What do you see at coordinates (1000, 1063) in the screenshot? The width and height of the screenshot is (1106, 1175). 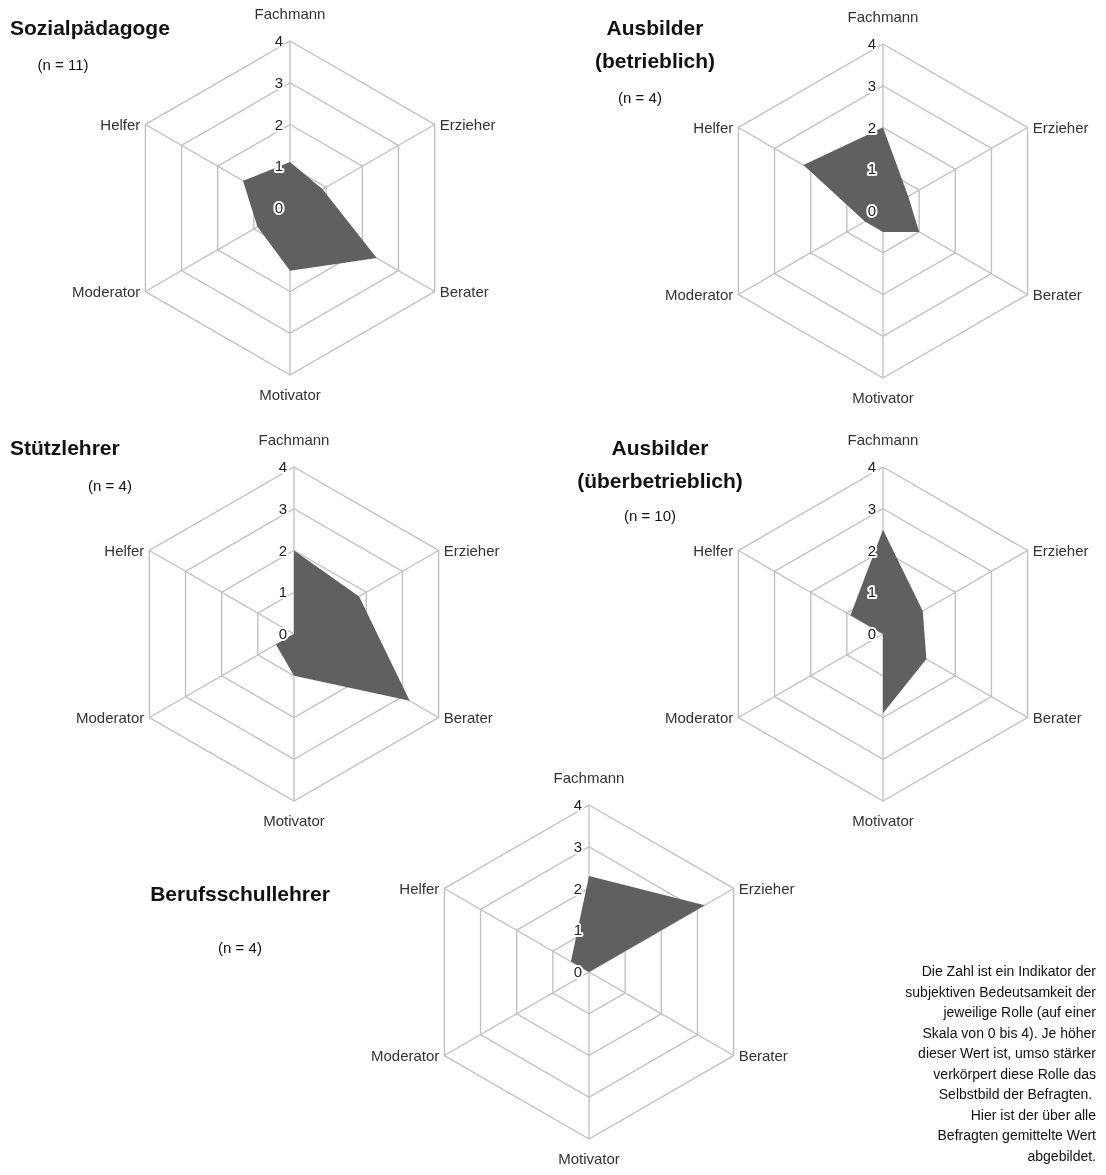 I see `text: Die Zahl ist ein Indikator der subjektiven Bedeutsamkeit der jeweilige Rolle (auf einer Skala von 0 bis 4). Je höher dieser Wert ist, umso stärker verkörpert diese Rolle das Selbstbild der Befragten. Hier ist der über alle Befragten gemittelte Wert abgebildet.` at bounding box center [1000, 1063].